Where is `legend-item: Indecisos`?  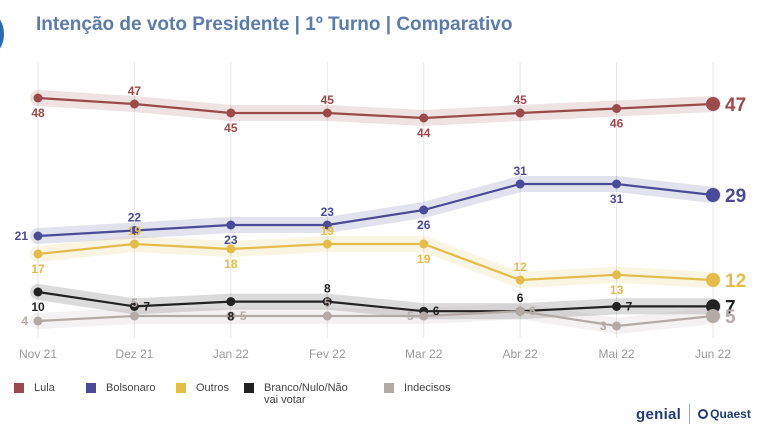
legend-item: Indecisos is located at coordinates (434, 388).